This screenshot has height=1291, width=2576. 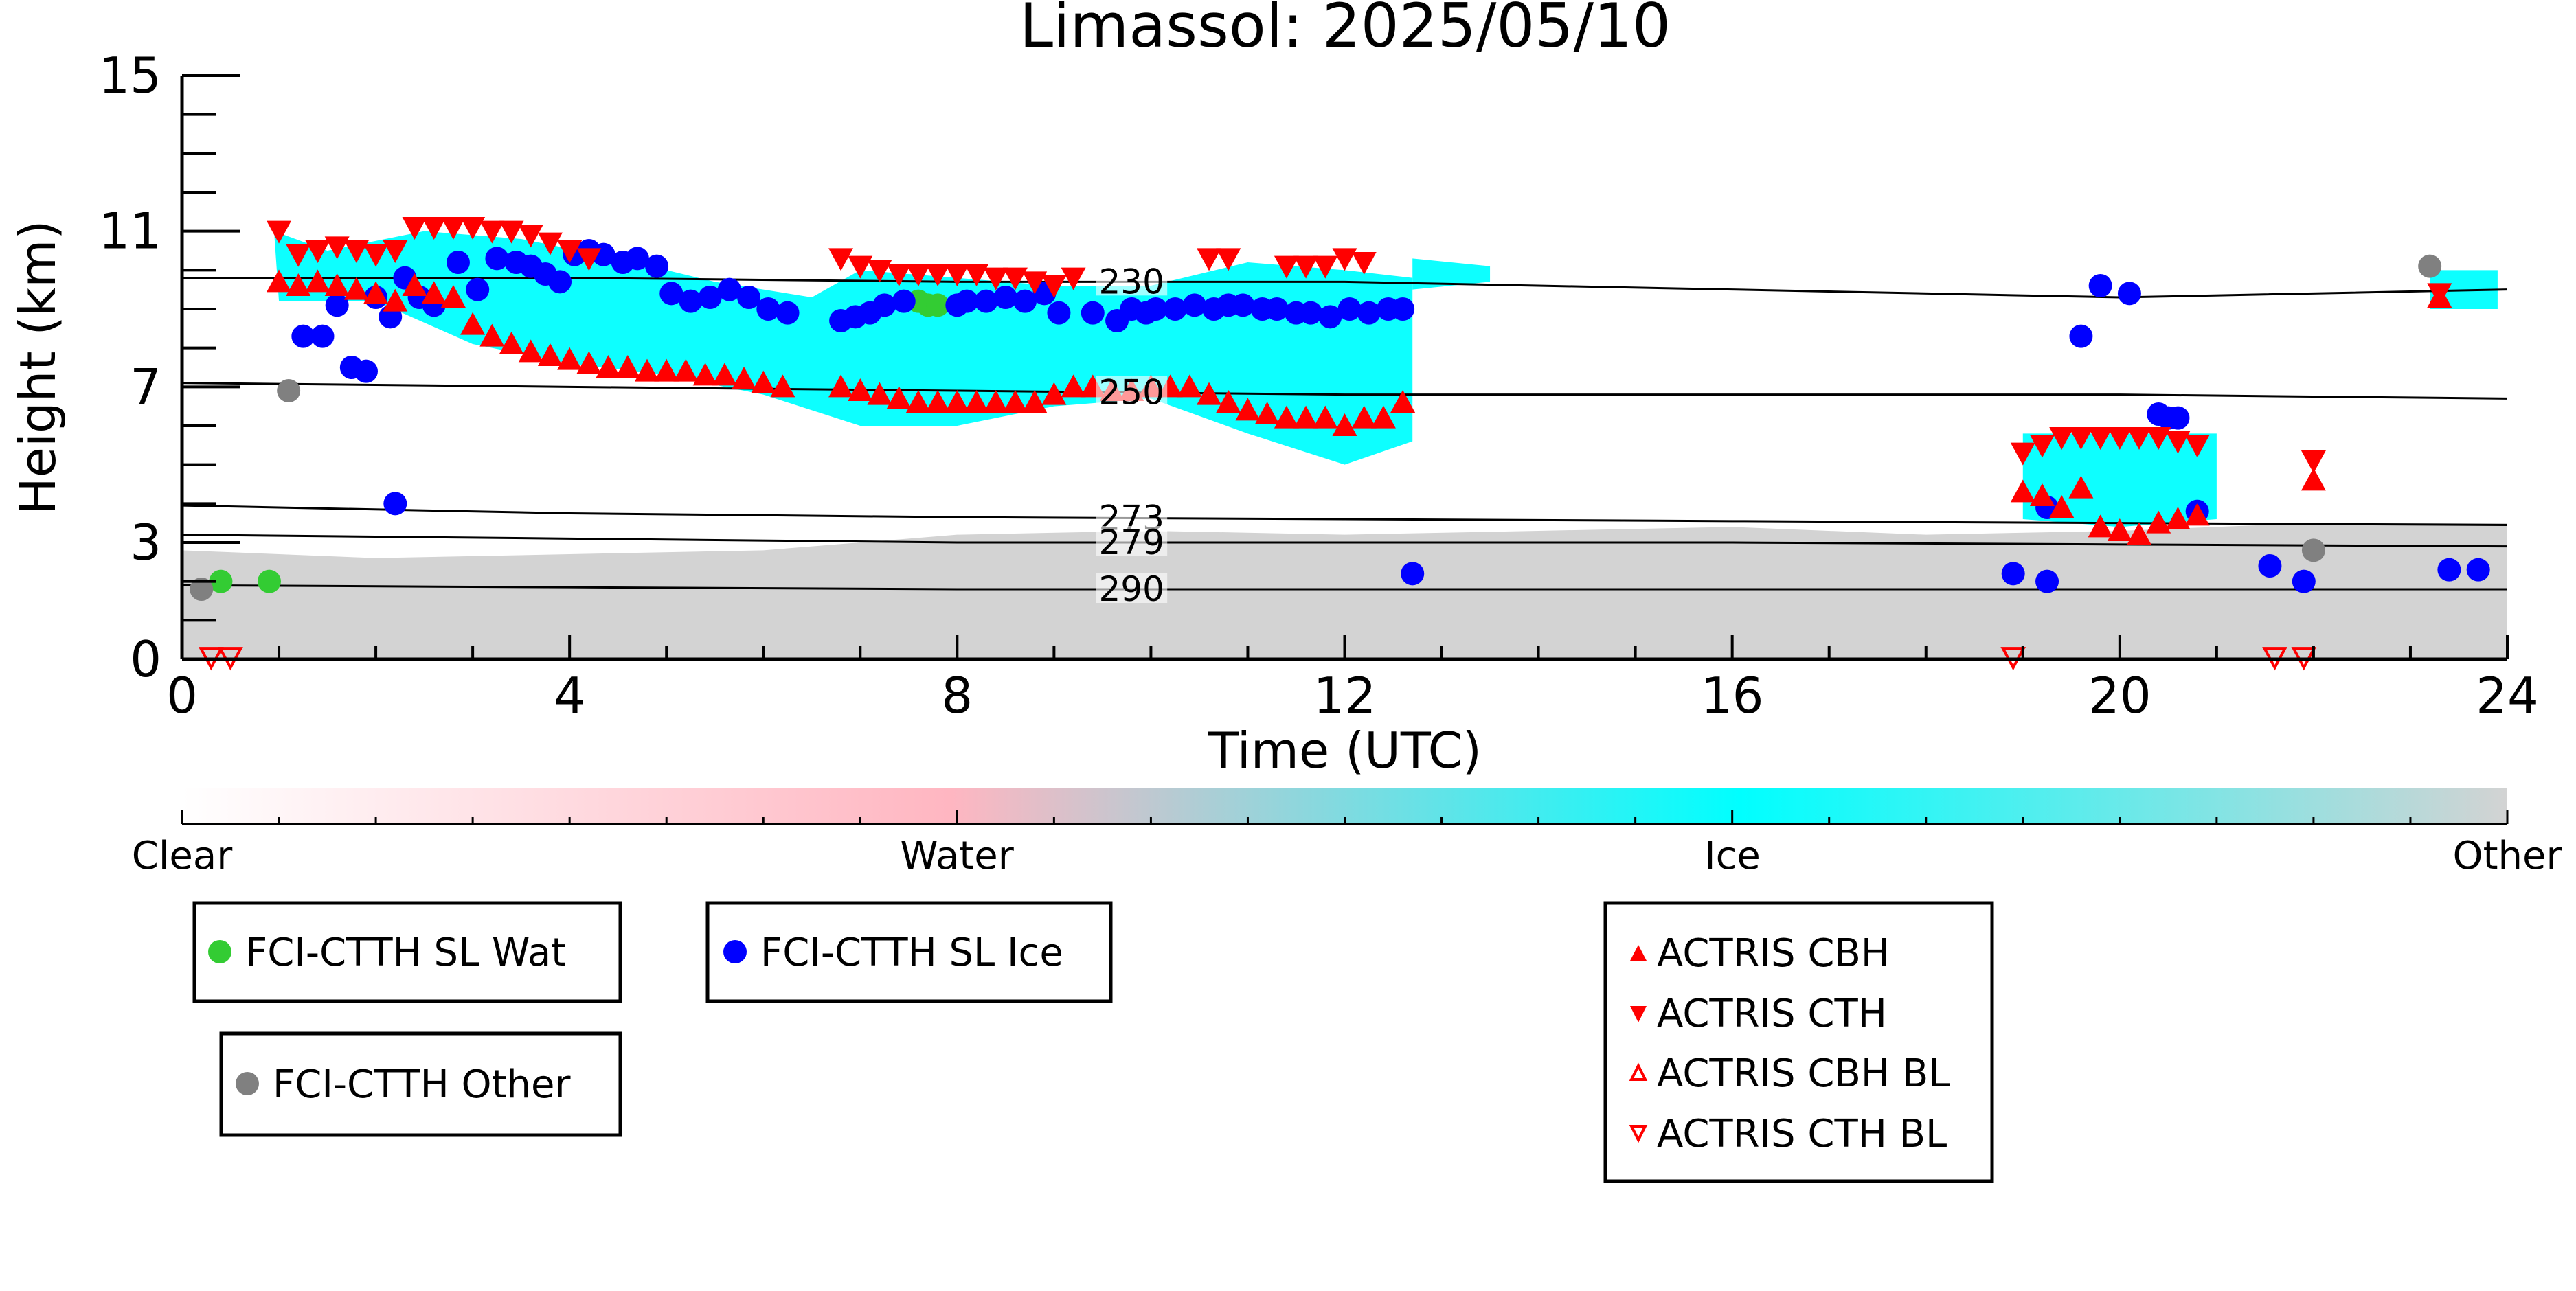 What do you see at coordinates (145, 387) in the screenshot?
I see `y-tick-label: 7` at bounding box center [145, 387].